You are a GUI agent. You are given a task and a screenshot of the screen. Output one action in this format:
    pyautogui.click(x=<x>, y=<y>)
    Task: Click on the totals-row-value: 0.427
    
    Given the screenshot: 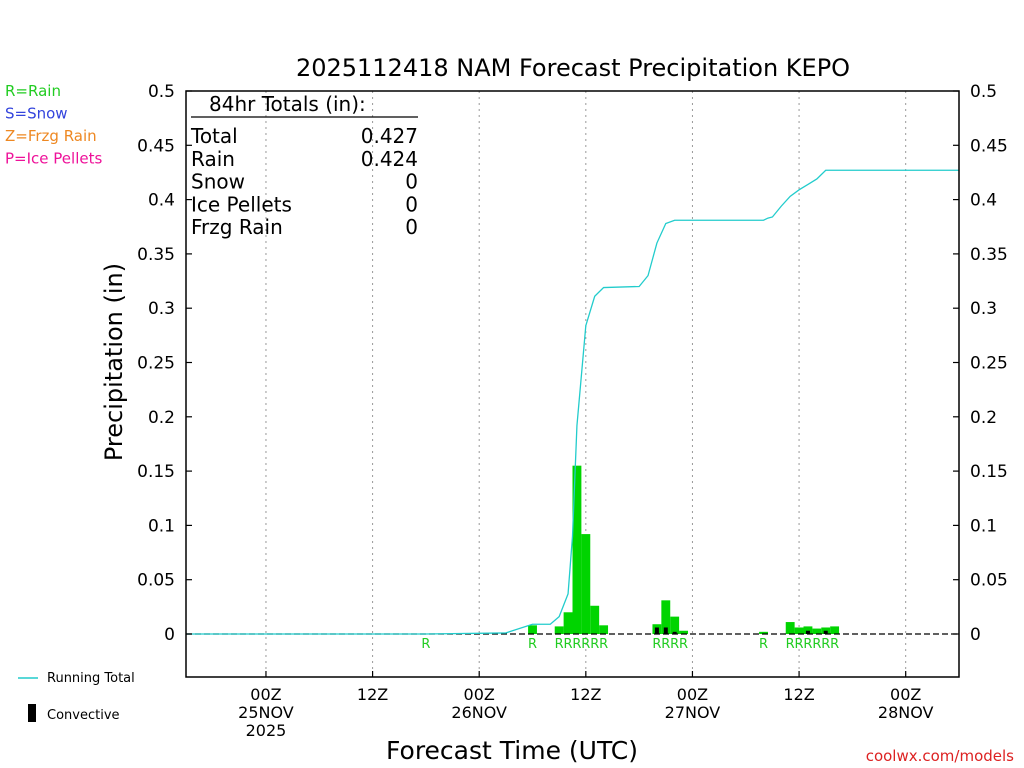 What is the action you would take?
    pyautogui.click(x=389, y=136)
    